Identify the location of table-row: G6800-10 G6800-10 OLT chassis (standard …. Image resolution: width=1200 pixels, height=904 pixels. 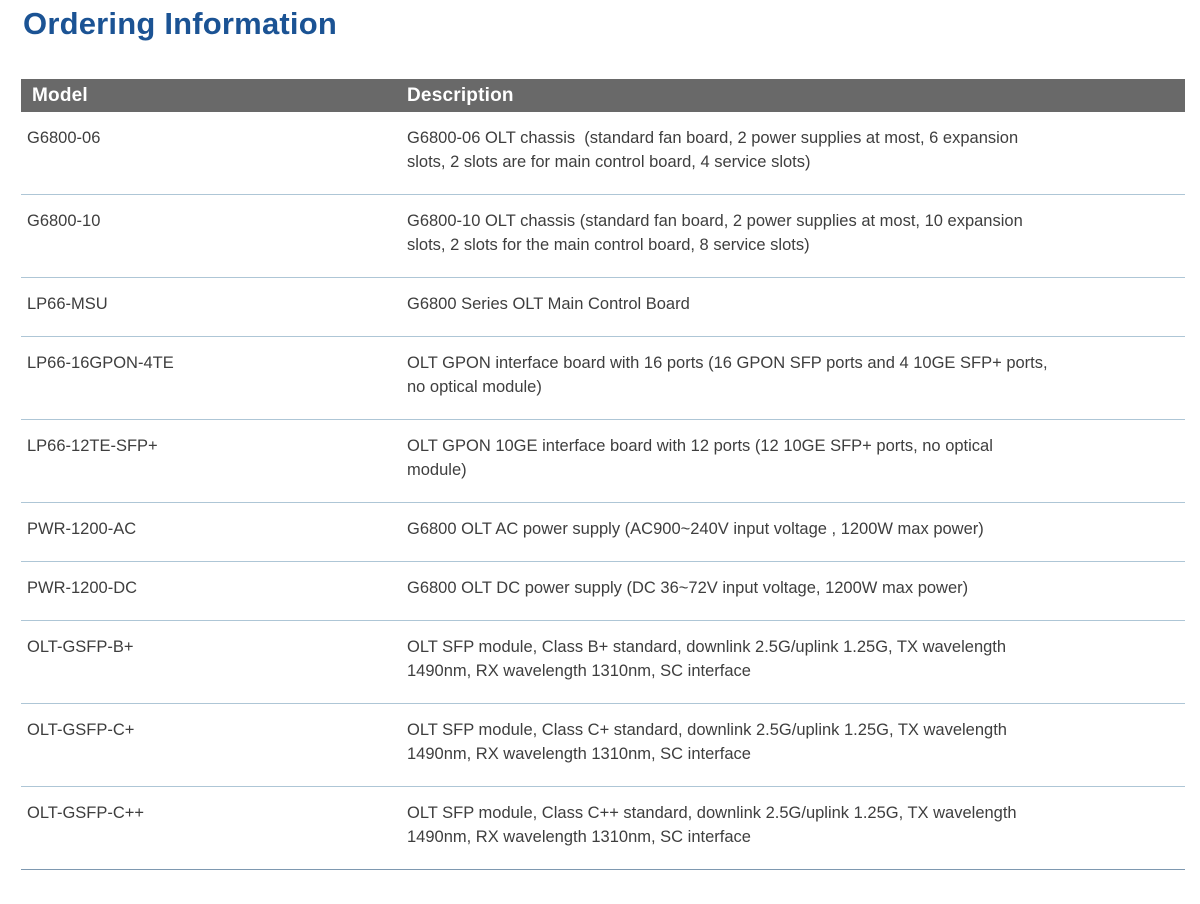
(603, 236).